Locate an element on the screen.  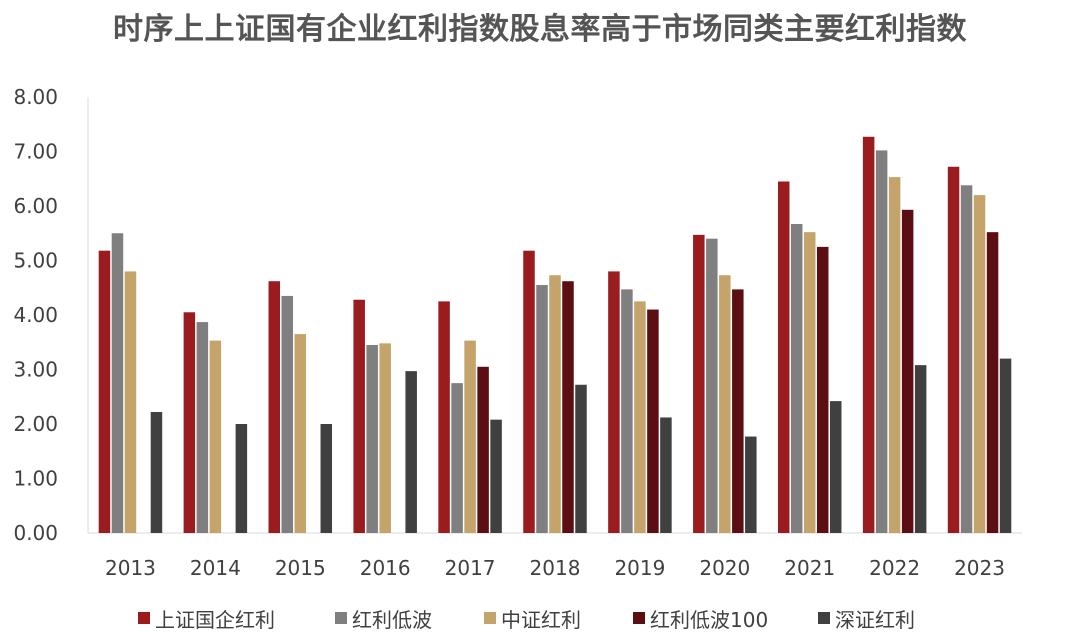
x-tick-label: 2018 is located at coordinates (555, 568).